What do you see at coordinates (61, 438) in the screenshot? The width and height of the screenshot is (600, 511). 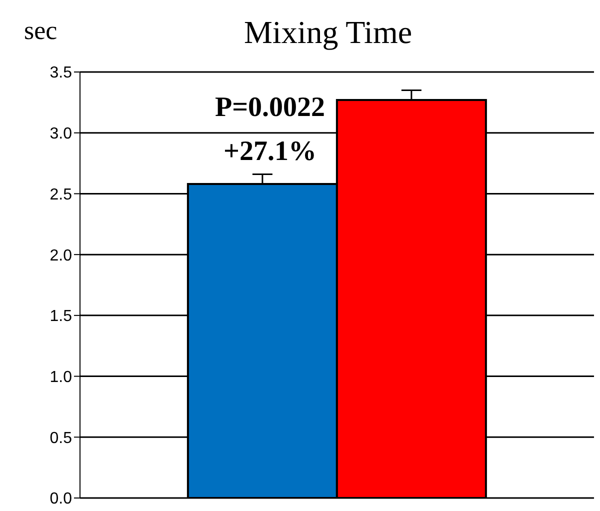 I see `y-tick-label: 0.5` at bounding box center [61, 438].